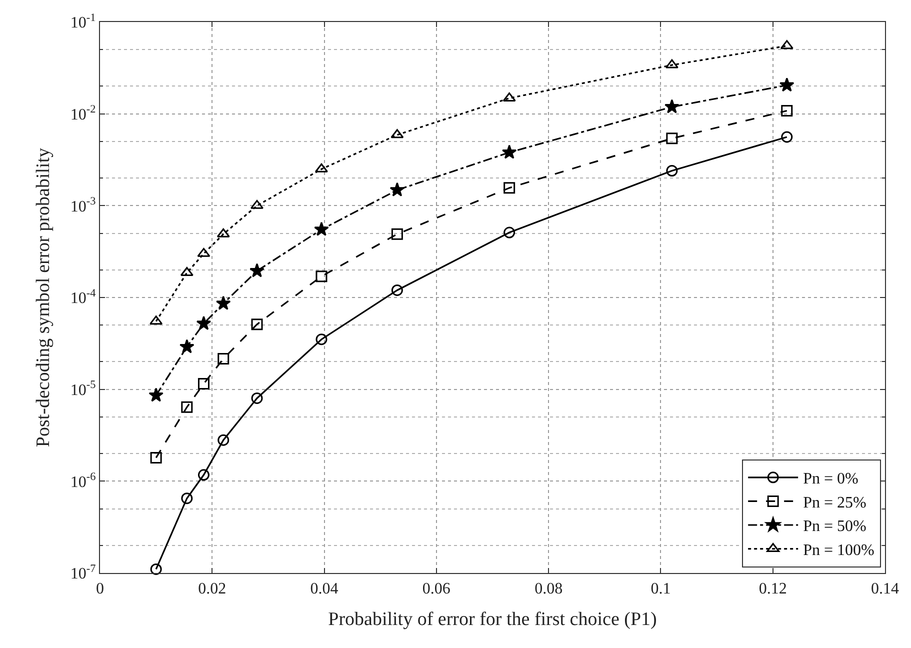  I want to click on y-tick-label: 10$^{-4}$, so click(83, 297).